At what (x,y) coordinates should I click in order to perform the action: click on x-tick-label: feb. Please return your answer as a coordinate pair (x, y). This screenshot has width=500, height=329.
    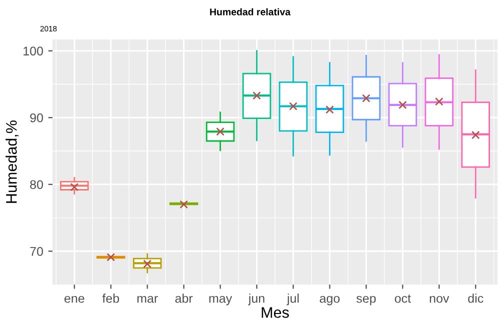
    Looking at the image, I should click on (111, 298).